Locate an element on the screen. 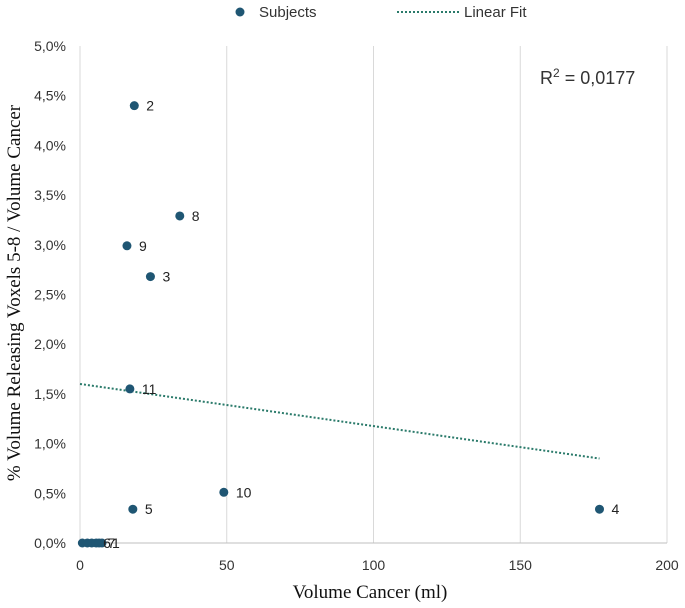 Image resolution: width=685 pixels, height=608 pixels. r-squared-value: = 0,0177 is located at coordinates (598, 78).